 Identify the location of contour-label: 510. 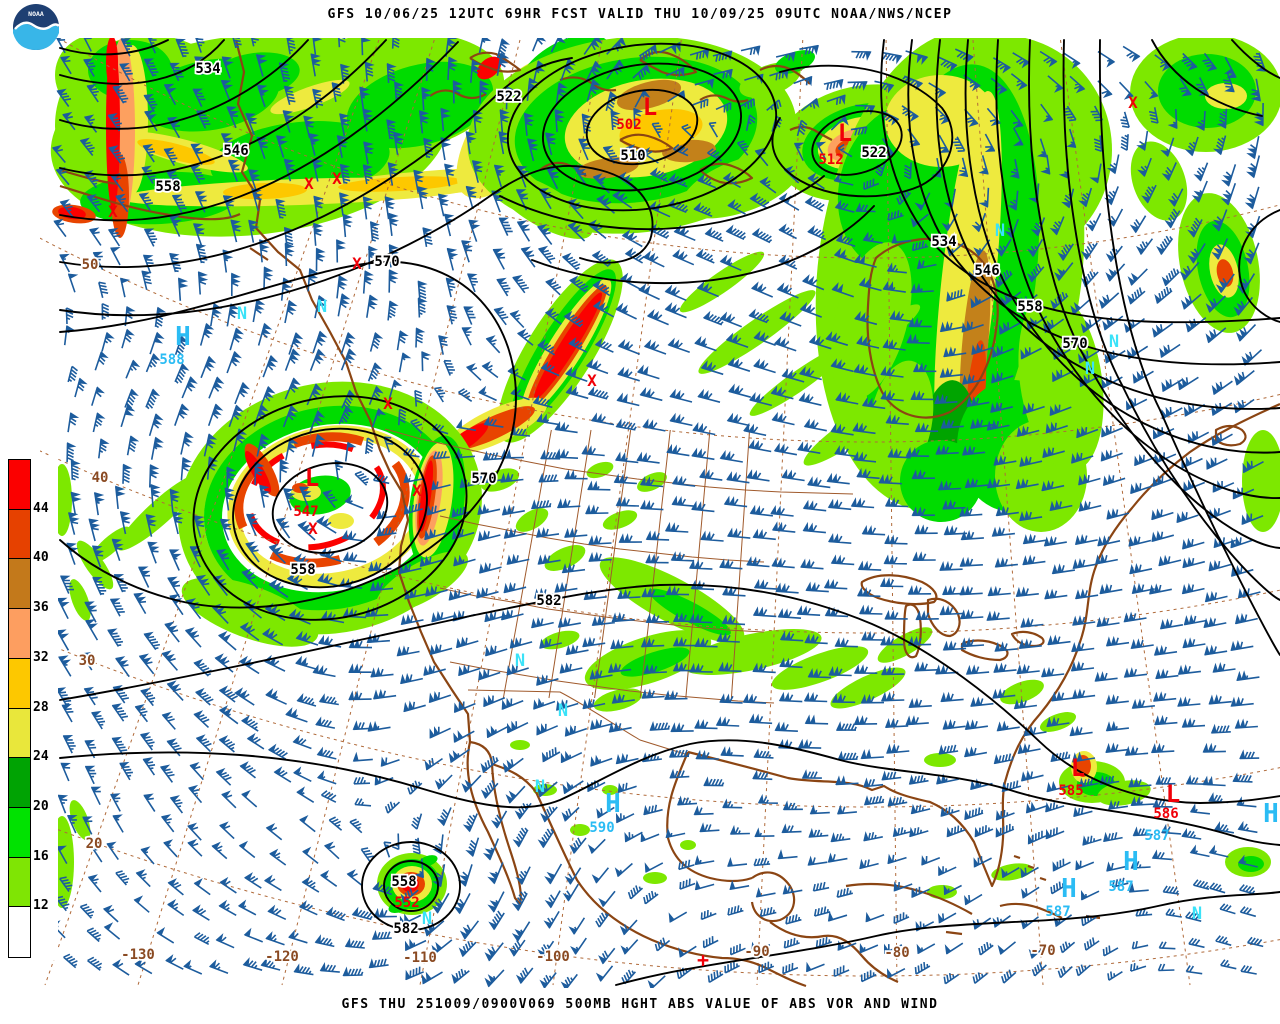
(632, 156).